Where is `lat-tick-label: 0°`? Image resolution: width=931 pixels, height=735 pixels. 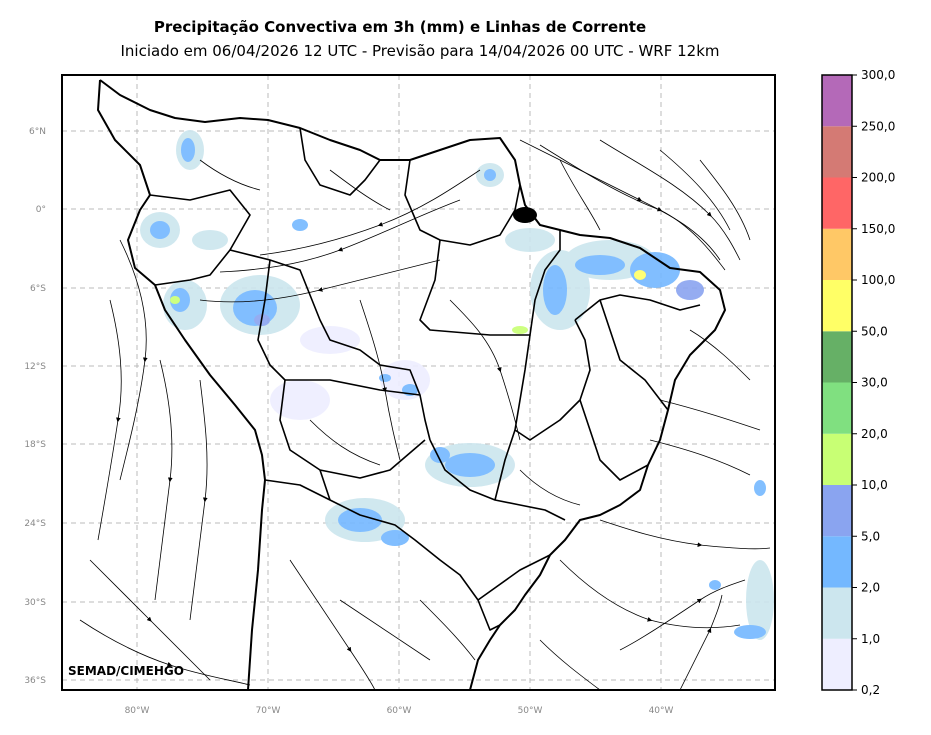 lat-tick-label: 0° is located at coordinates (41, 210).